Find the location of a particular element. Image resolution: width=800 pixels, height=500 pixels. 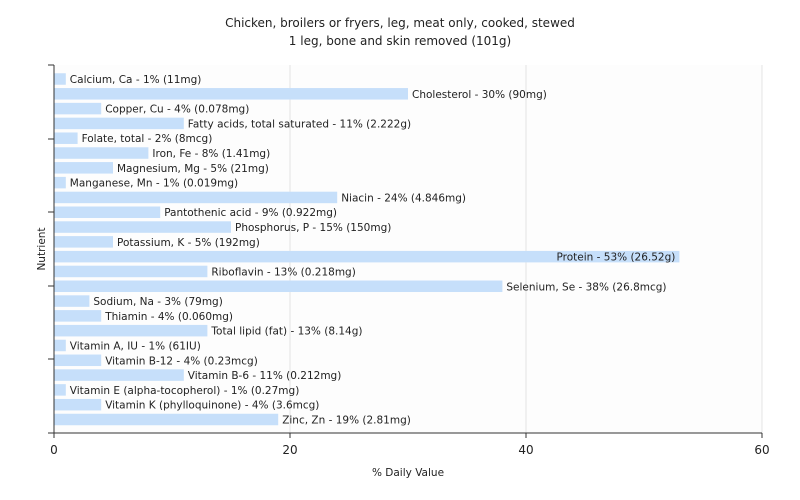

bar-label-15: Sodium, Na - 3% (79mg) is located at coordinates (157, 302).